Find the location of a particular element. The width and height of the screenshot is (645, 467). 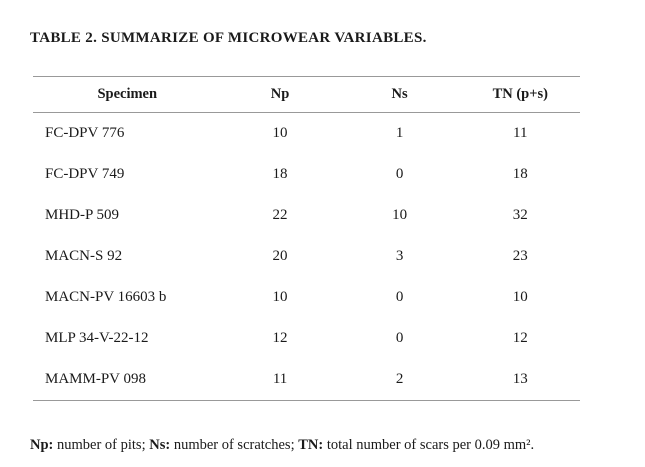

cell-ns: 3 is located at coordinates (399, 256).